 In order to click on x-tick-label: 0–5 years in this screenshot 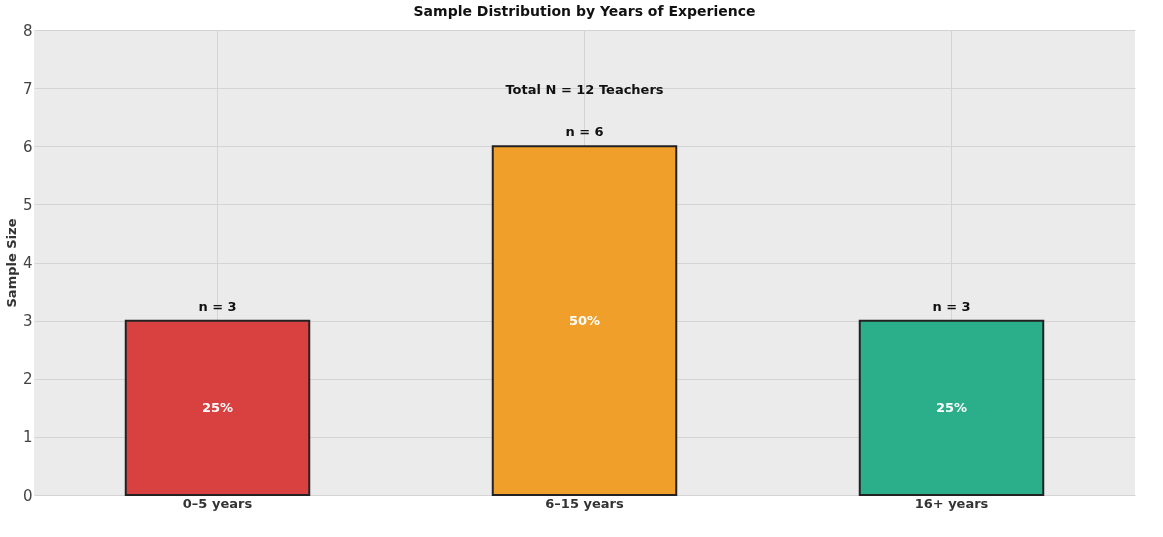, I will do `click(217, 503)`.